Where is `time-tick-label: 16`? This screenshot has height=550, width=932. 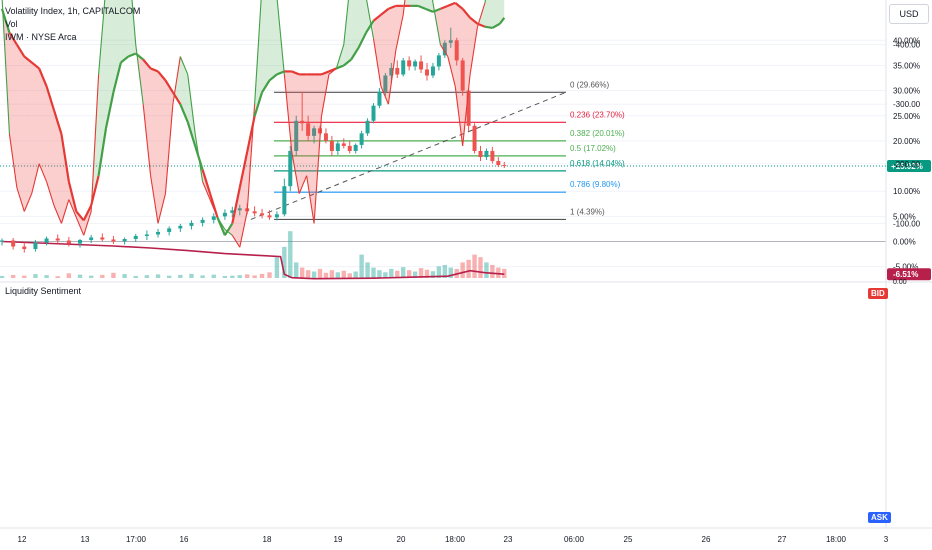
time-tick-label: 16 is located at coordinates (184, 539).